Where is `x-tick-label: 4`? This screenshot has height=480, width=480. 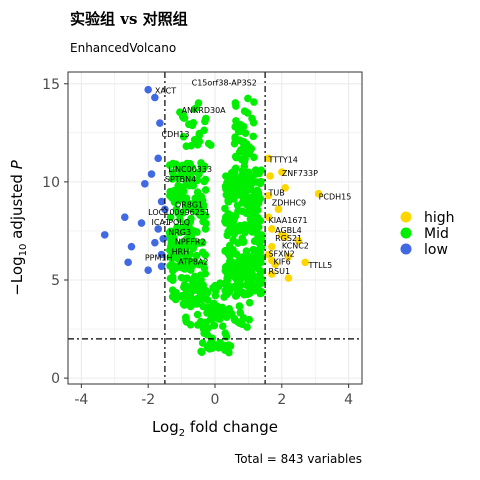 x-tick-label: 4 is located at coordinates (348, 400).